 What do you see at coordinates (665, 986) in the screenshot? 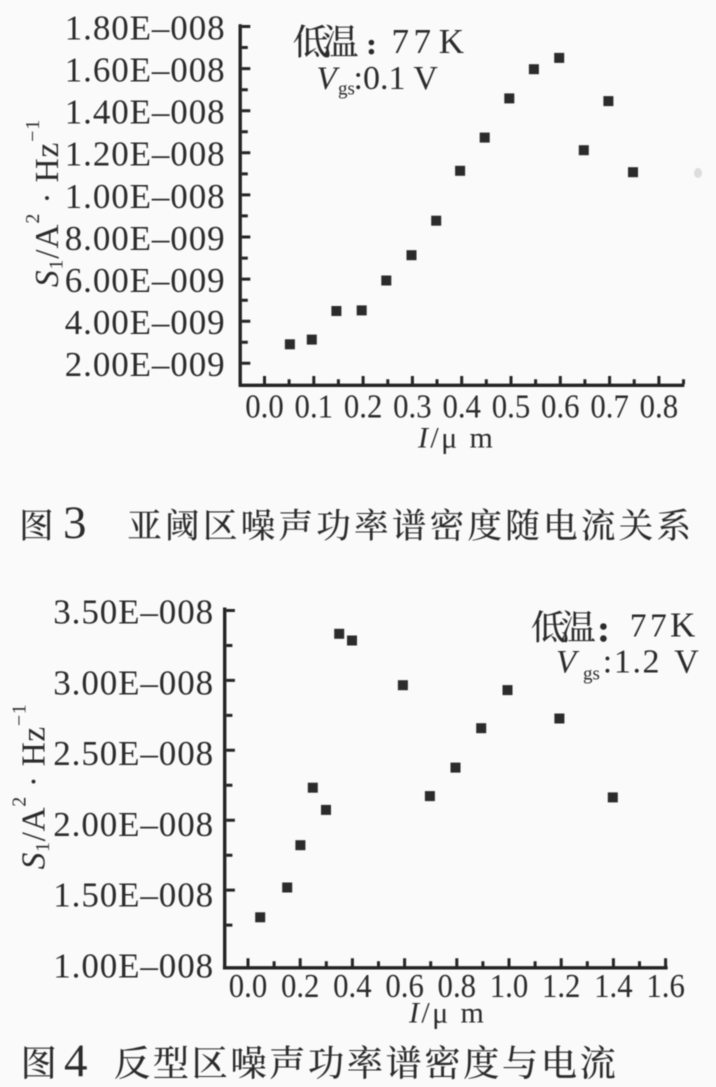
I see `svg-text: 1.6` at bounding box center [665, 986].